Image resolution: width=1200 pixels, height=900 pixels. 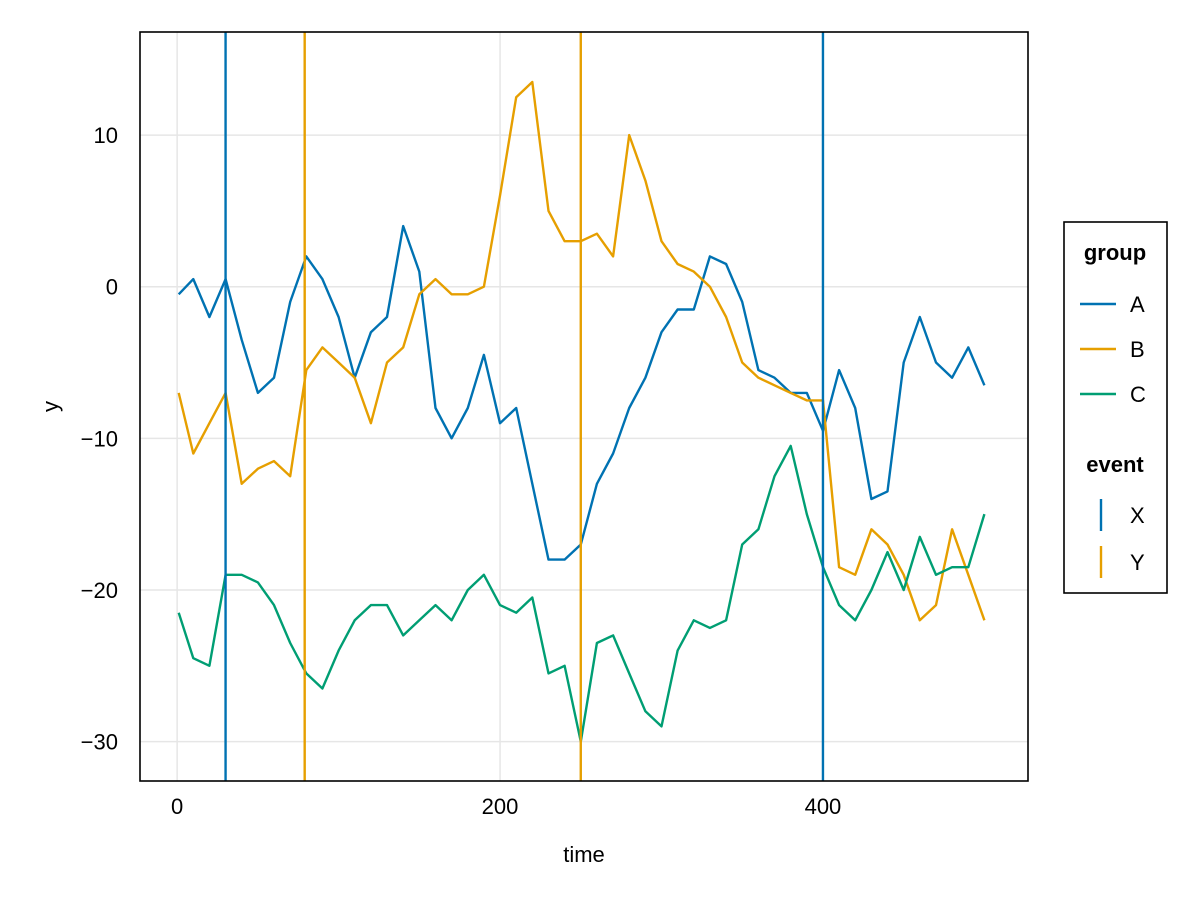 I want to click on y-tick-label: −20, so click(x=99, y=590).